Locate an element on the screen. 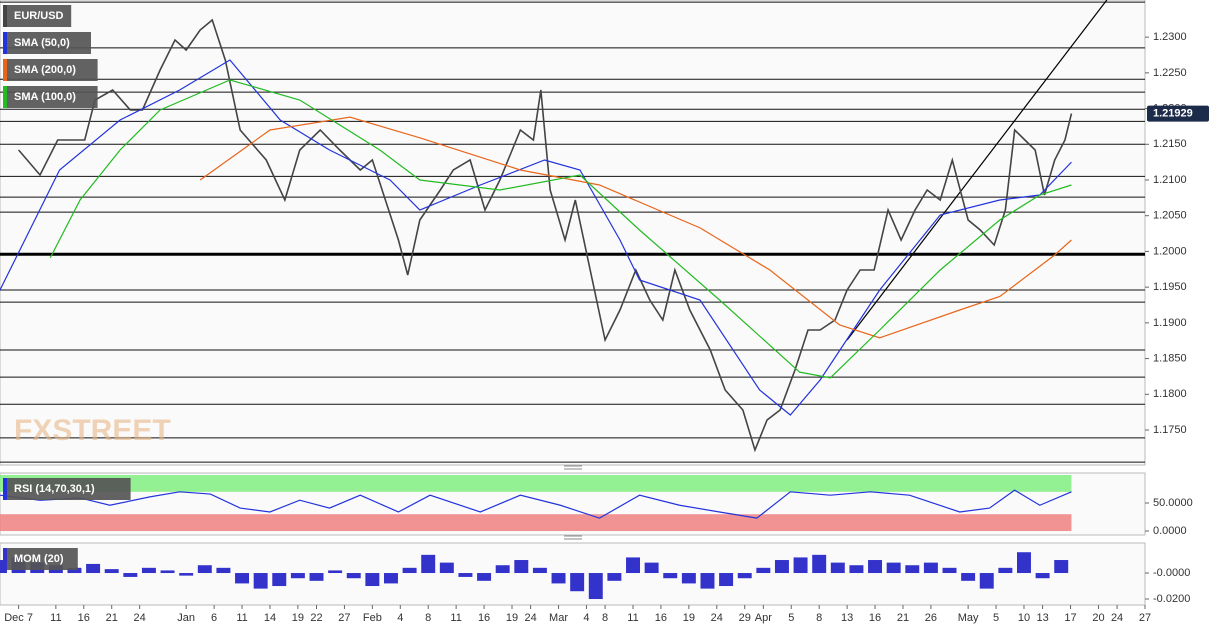 Image resolution: width=1217 pixels, height=631 pixels. x-tick-label: 14 is located at coordinates (270, 618).